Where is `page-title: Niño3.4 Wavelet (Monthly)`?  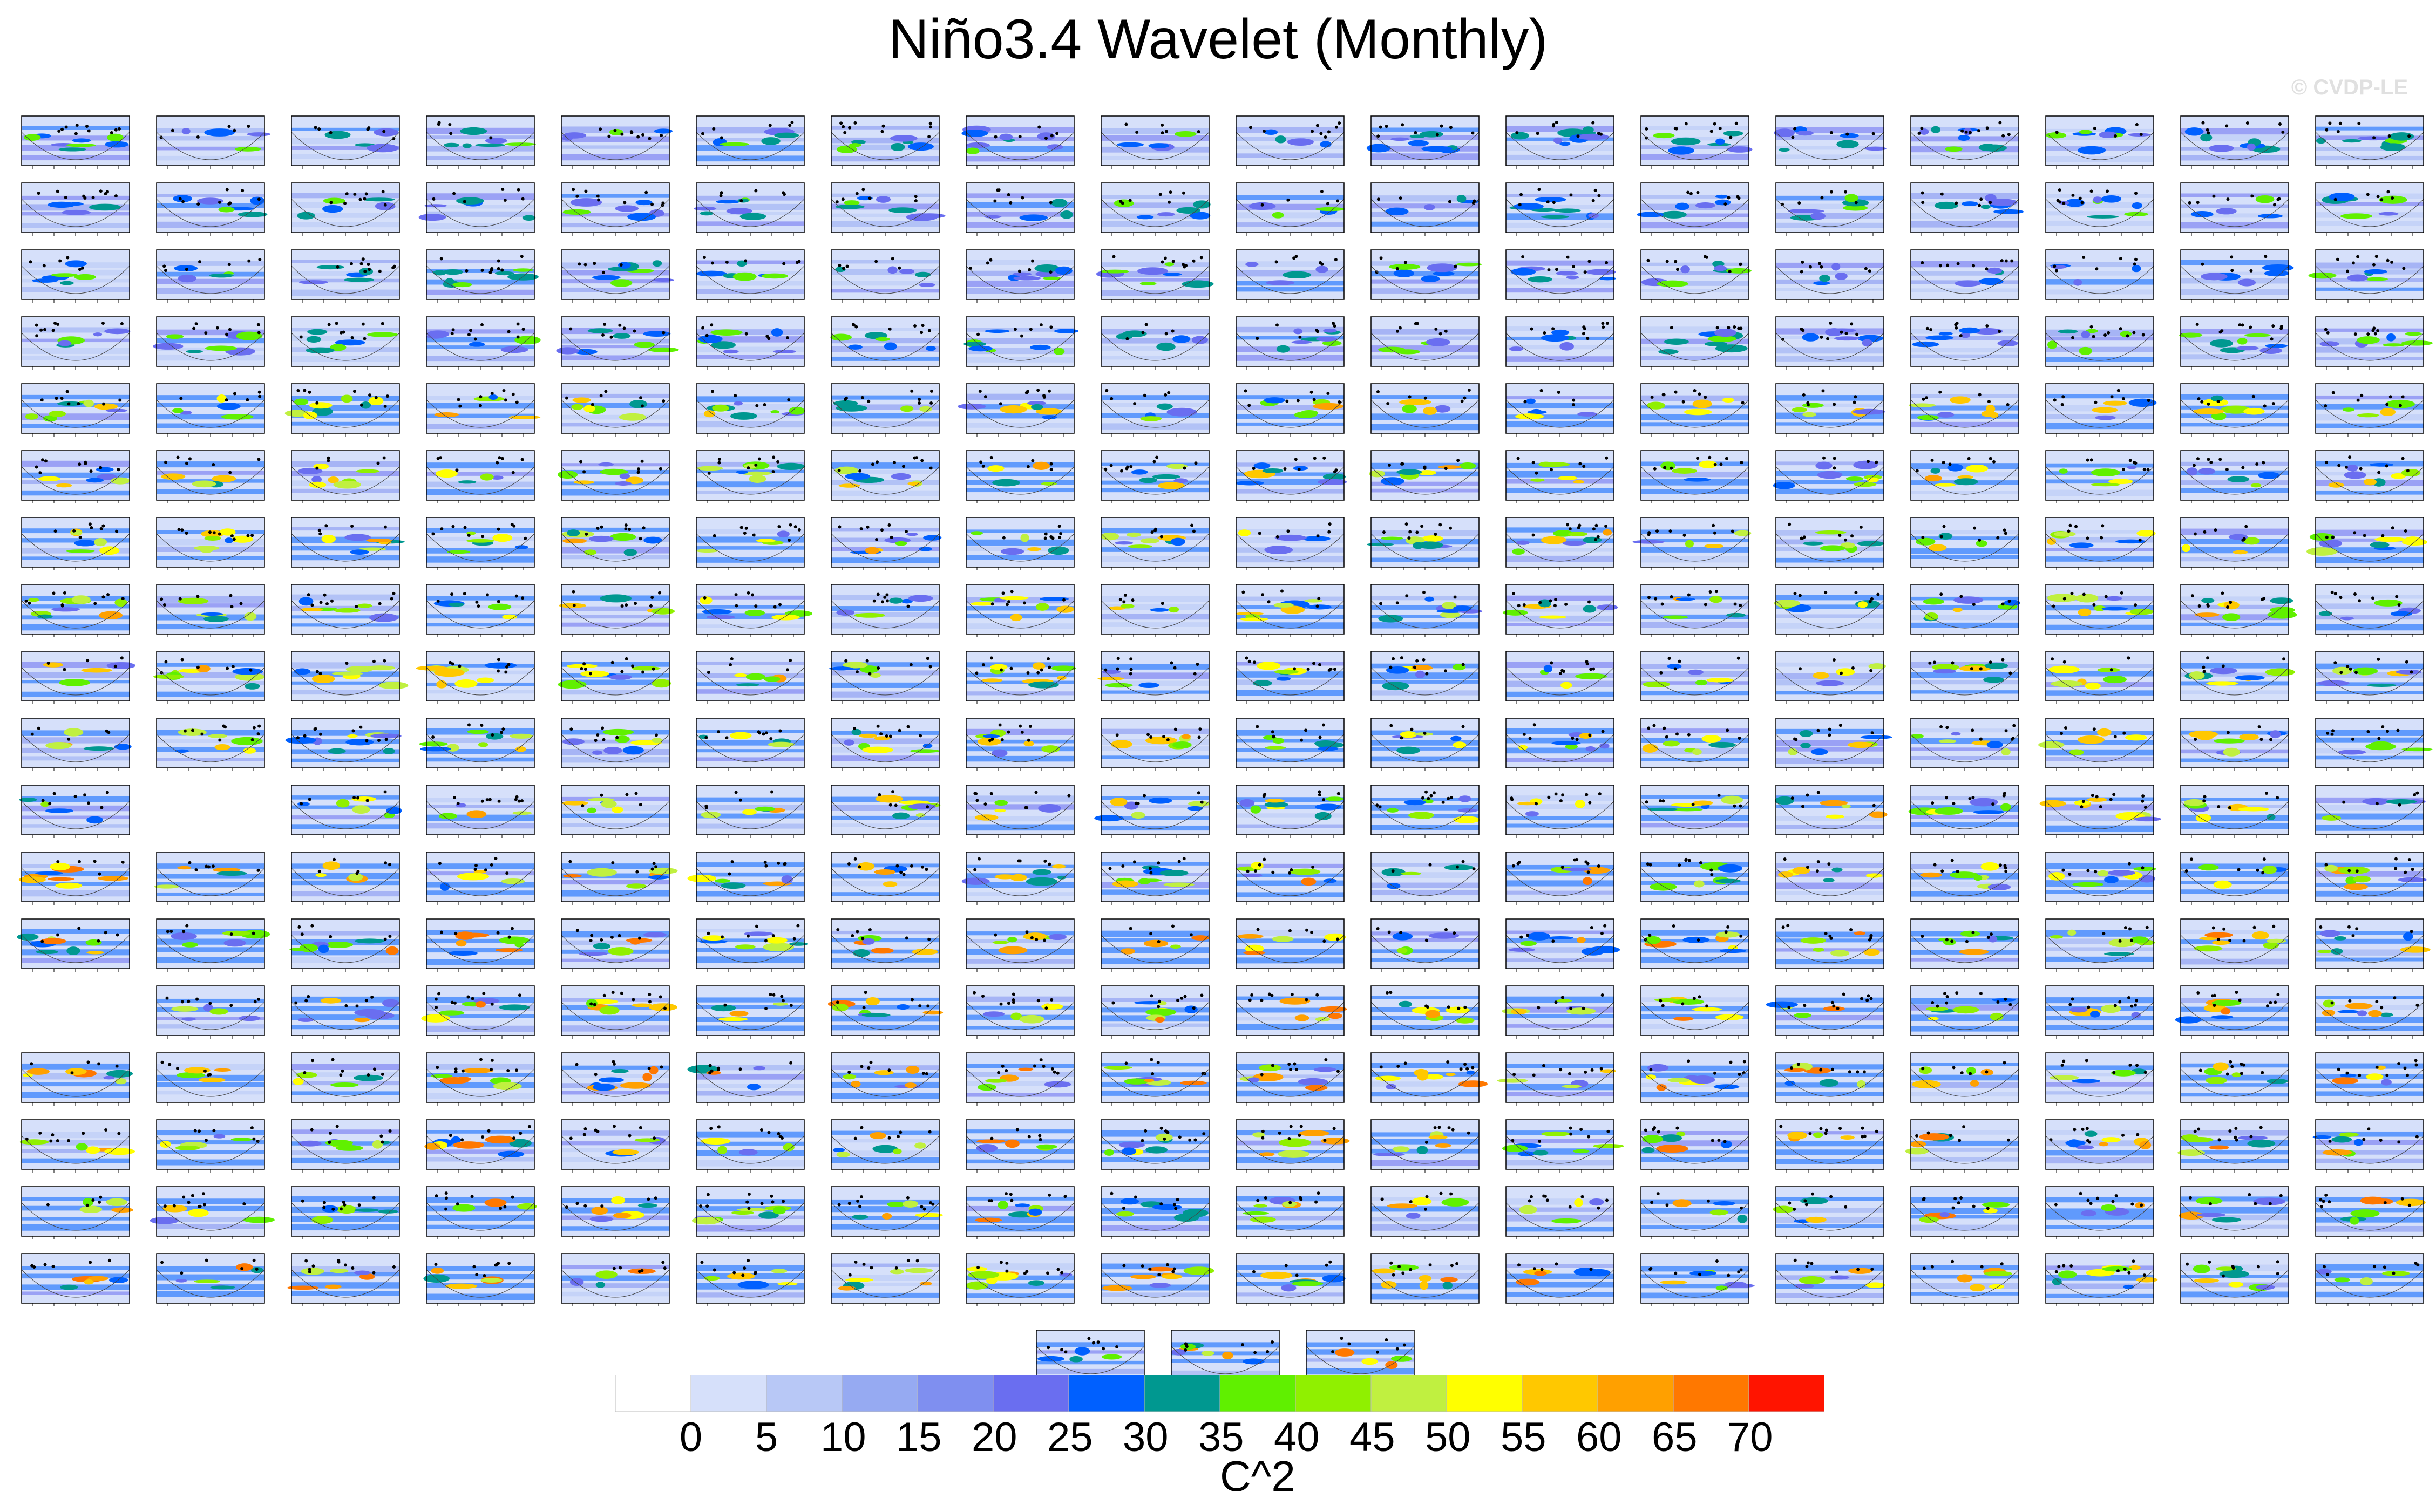
page-title: Niño3.4 Wavelet (Monthly) is located at coordinates (1218, 39).